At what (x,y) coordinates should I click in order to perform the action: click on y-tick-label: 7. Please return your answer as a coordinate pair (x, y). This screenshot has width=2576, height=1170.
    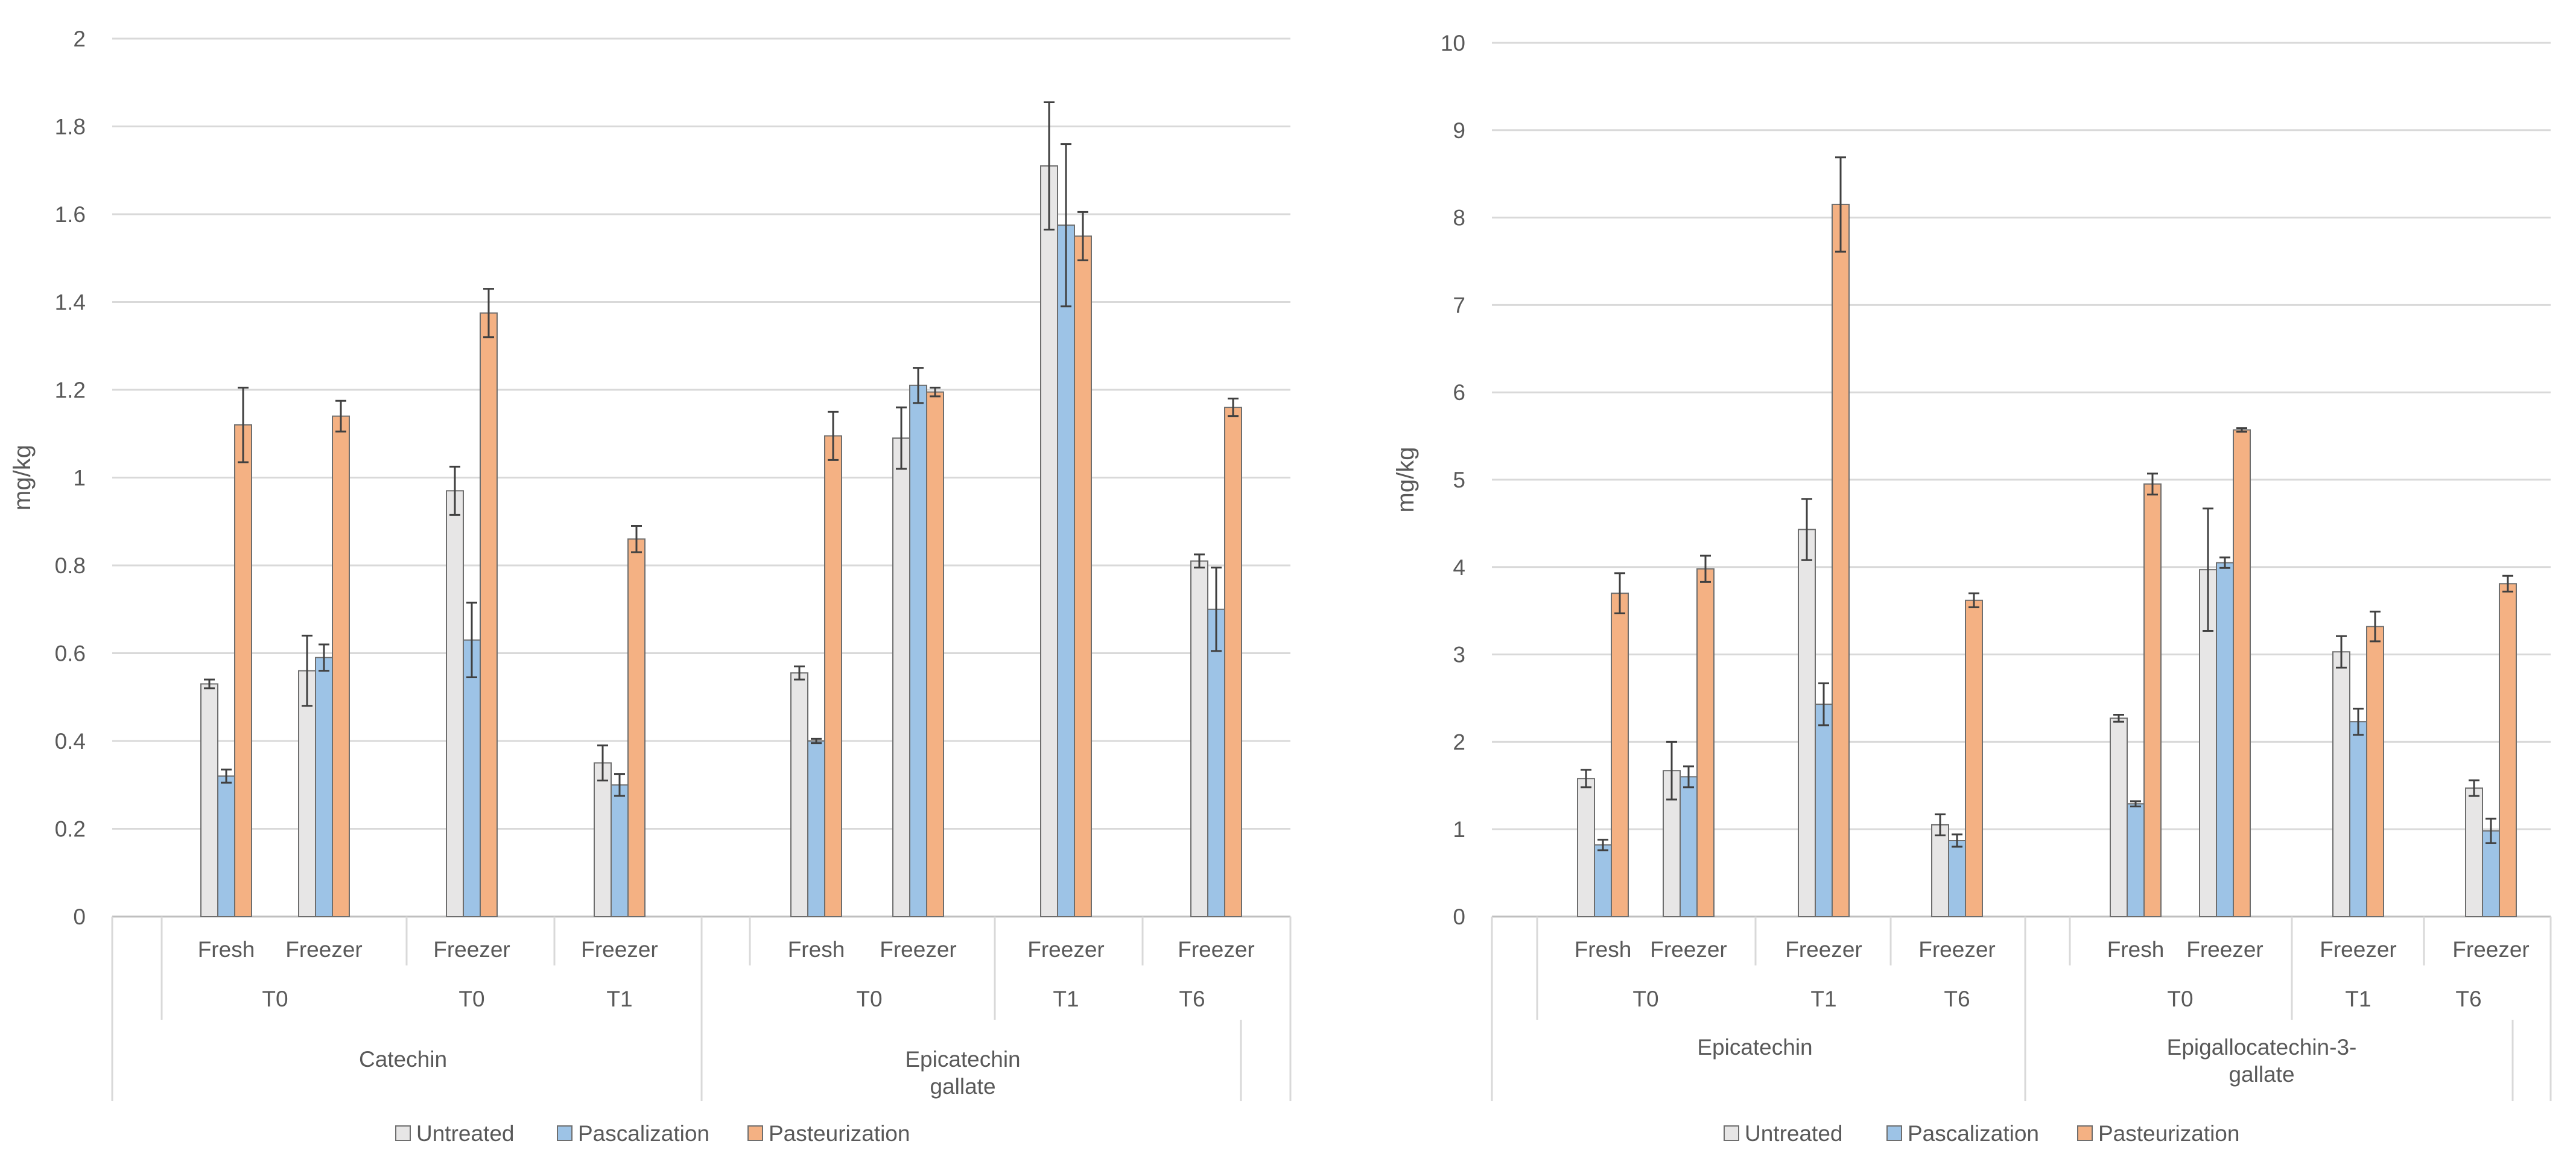
    Looking at the image, I should click on (1459, 305).